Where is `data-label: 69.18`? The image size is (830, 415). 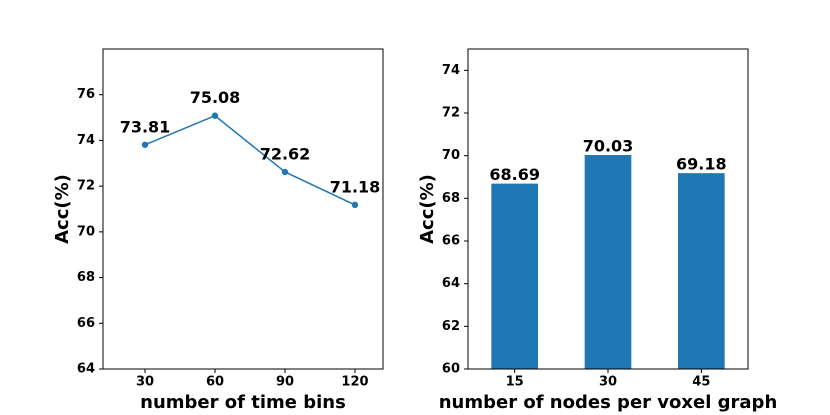 data-label: 69.18 is located at coordinates (701, 164).